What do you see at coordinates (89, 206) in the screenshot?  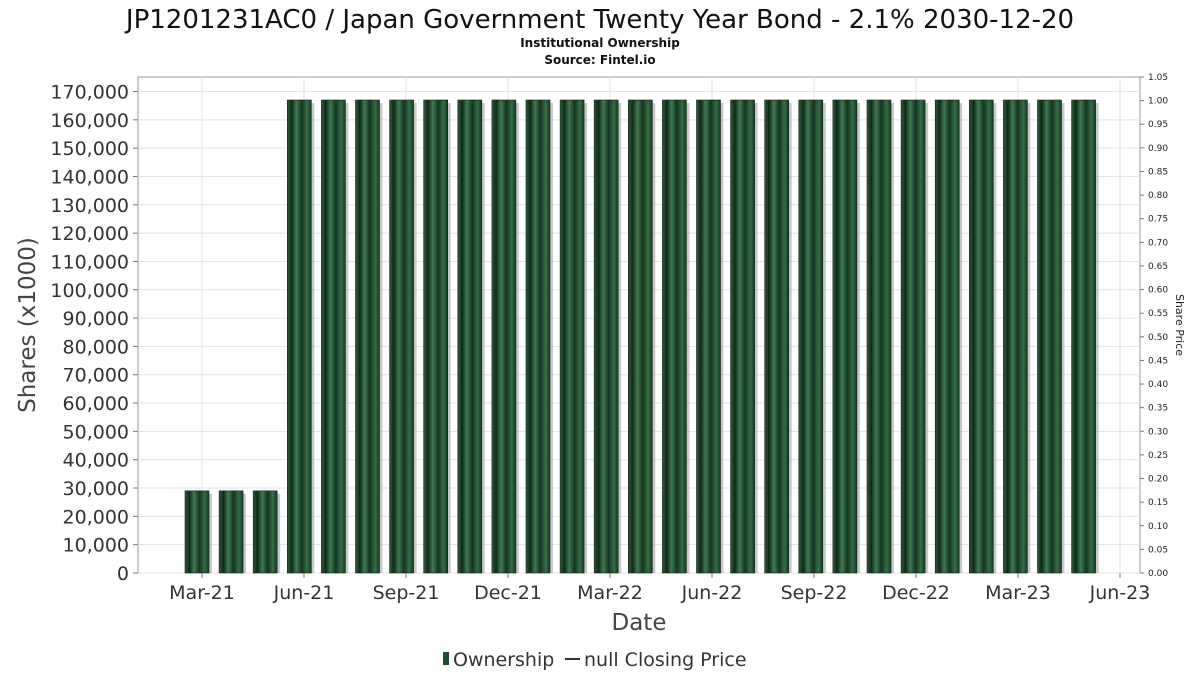 I see `y-tick-label: 130,000` at bounding box center [89, 206].